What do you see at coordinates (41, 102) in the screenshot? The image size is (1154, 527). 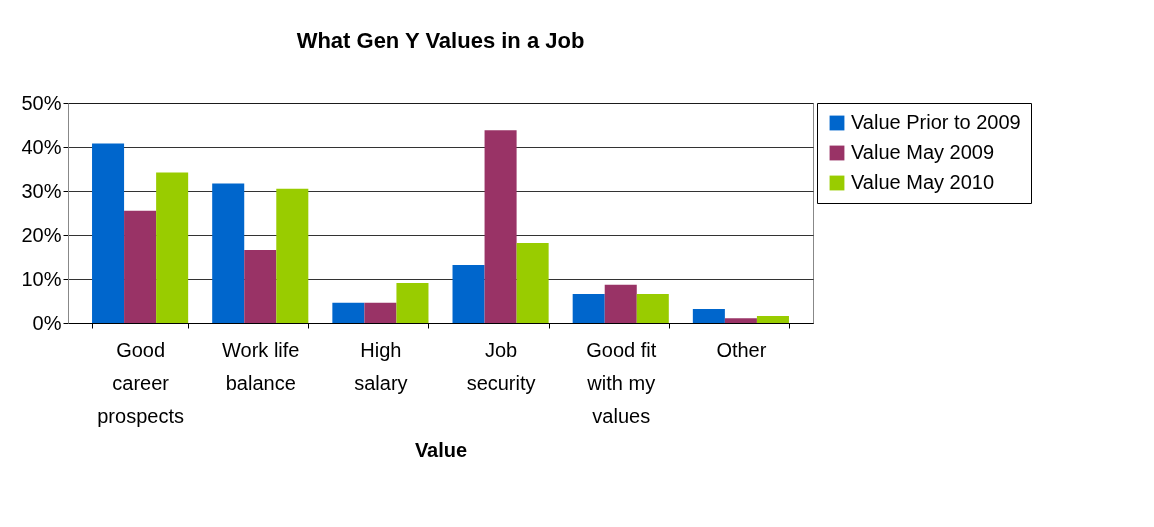 I see `y-tick-label: 50%` at bounding box center [41, 102].